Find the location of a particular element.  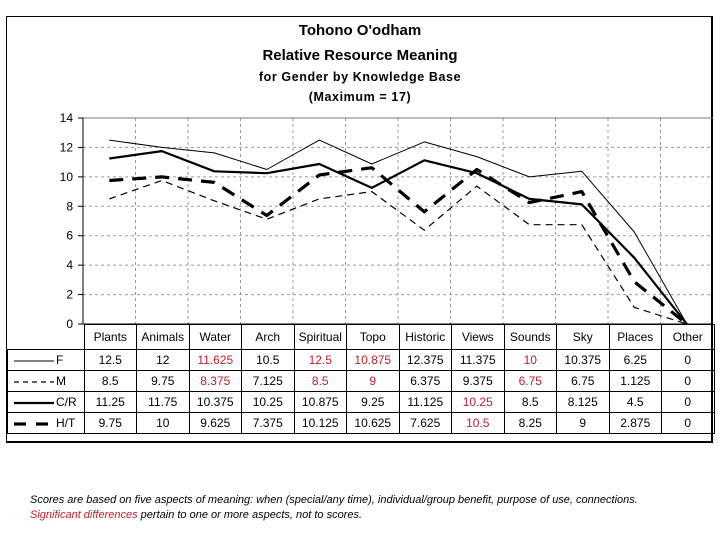

legend-line-m is located at coordinates (34, 382).